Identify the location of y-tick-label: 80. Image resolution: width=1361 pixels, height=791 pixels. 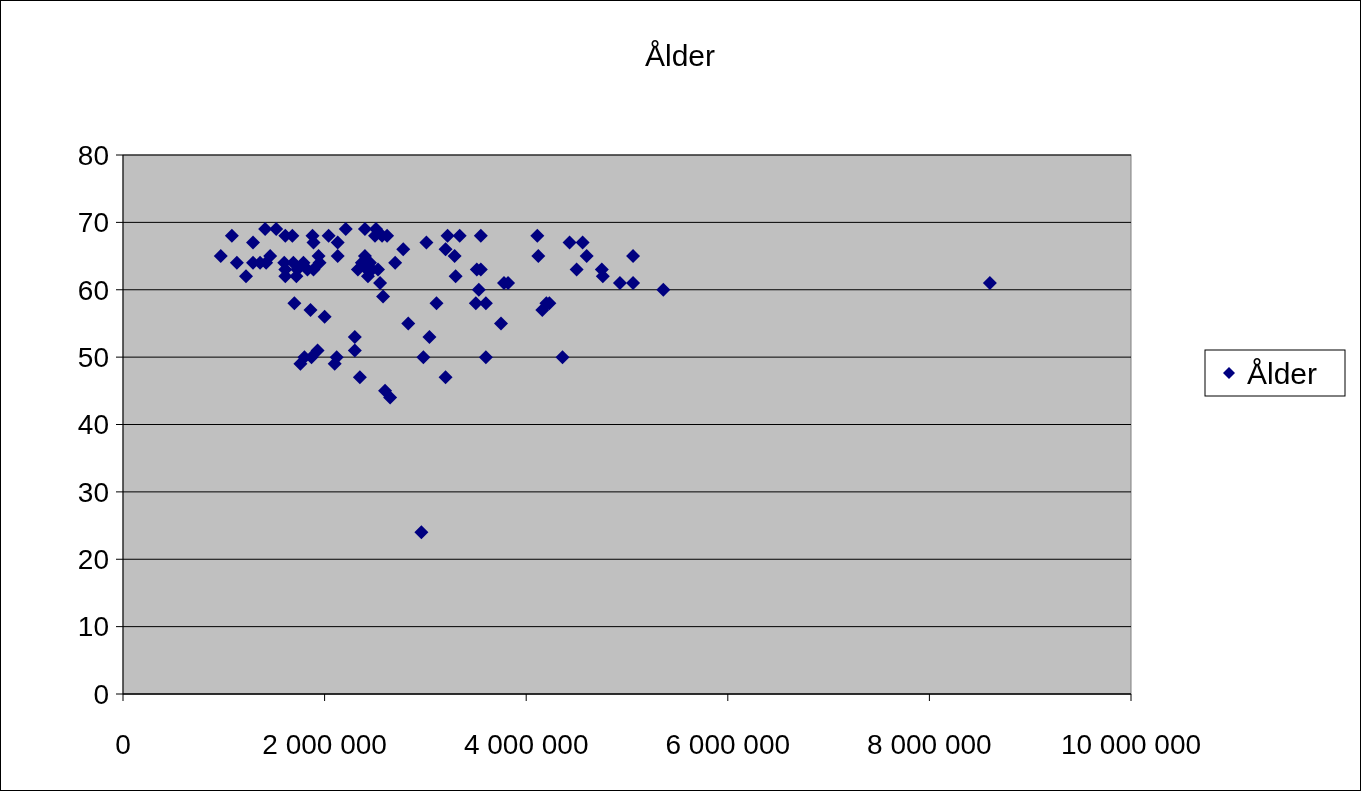
(93, 155).